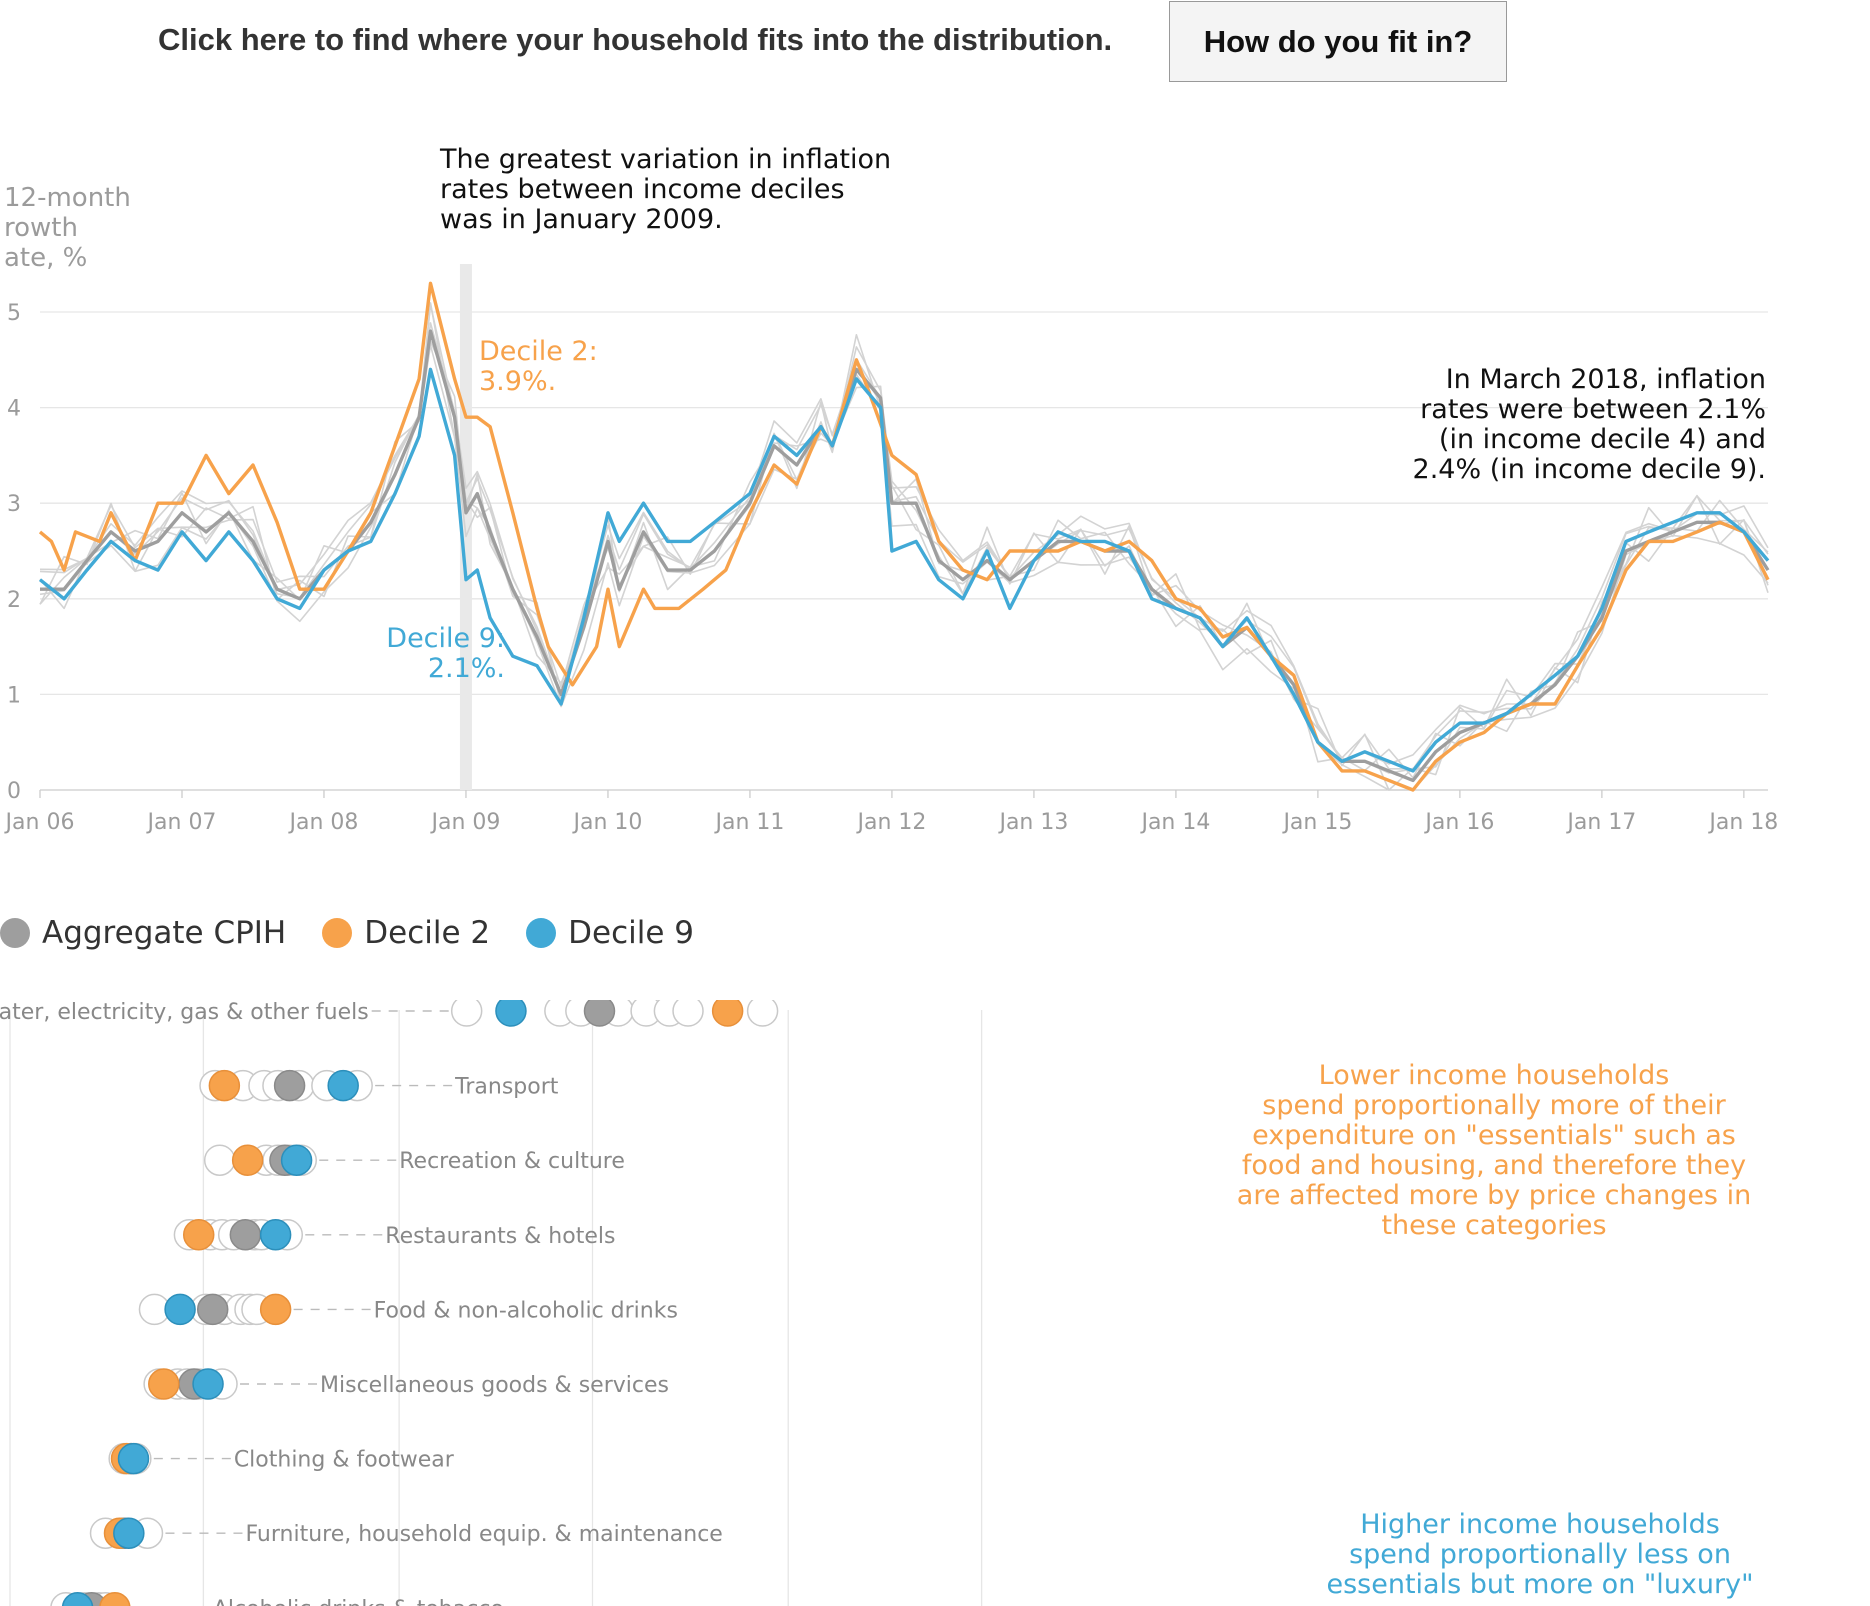 Image resolution: width=1870 pixels, height=1606 pixels. Describe the element at coordinates (1174, 822) in the screenshot. I see `x-tick-label: Jan 14` at that location.